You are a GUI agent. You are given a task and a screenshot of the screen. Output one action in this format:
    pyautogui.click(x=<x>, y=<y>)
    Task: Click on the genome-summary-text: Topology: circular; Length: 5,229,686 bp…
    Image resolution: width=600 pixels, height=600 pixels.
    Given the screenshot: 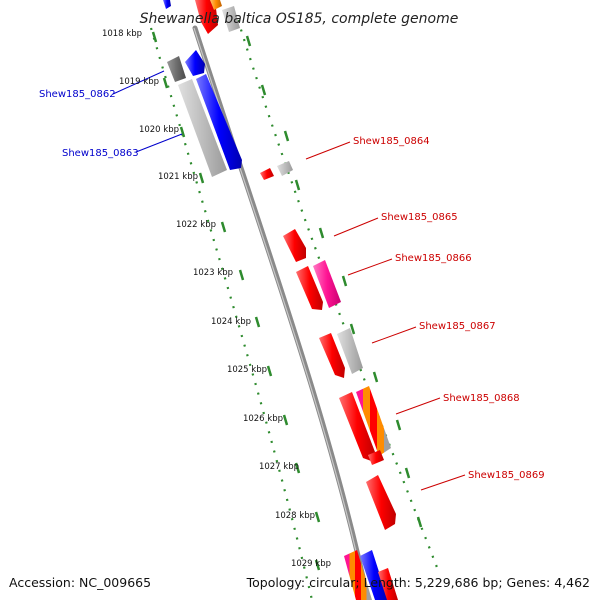 What is the action you would take?
    pyautogui.click(x=418, y=582)
    